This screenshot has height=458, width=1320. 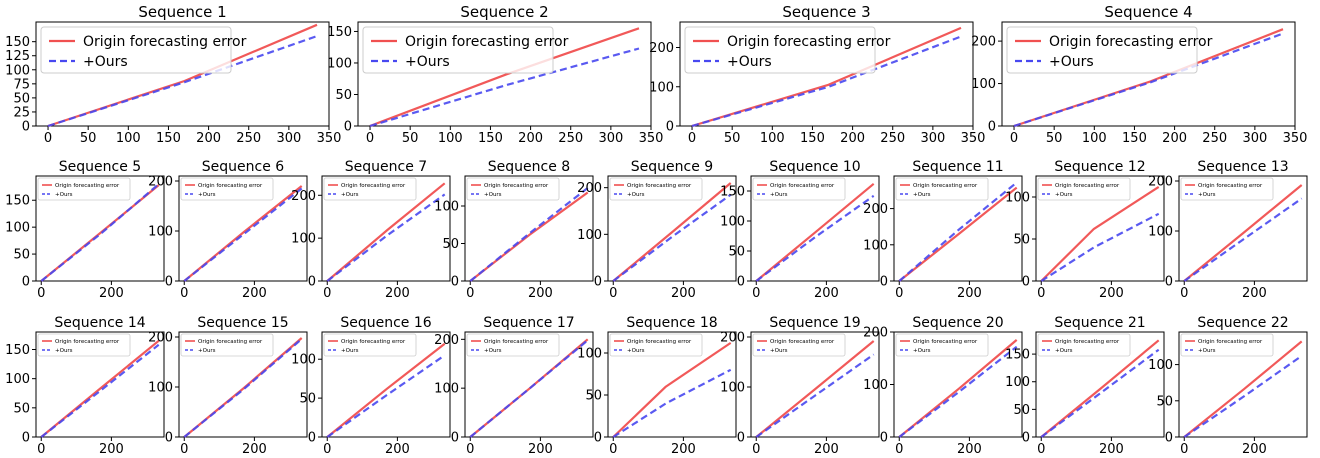 I want to click on x-tick-label: 100, so click(x=128, y=138).